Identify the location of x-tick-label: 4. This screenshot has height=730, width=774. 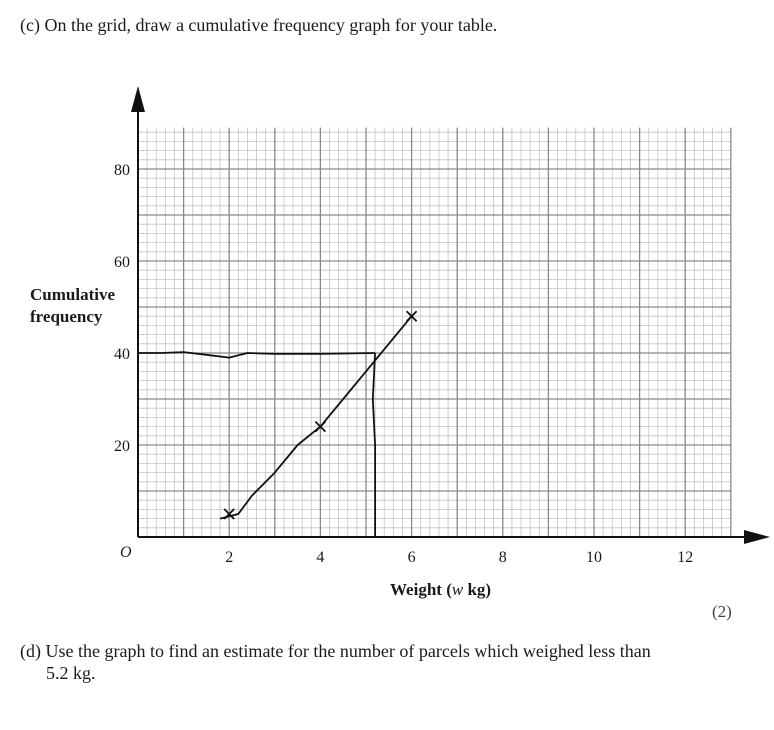
(320, 557).